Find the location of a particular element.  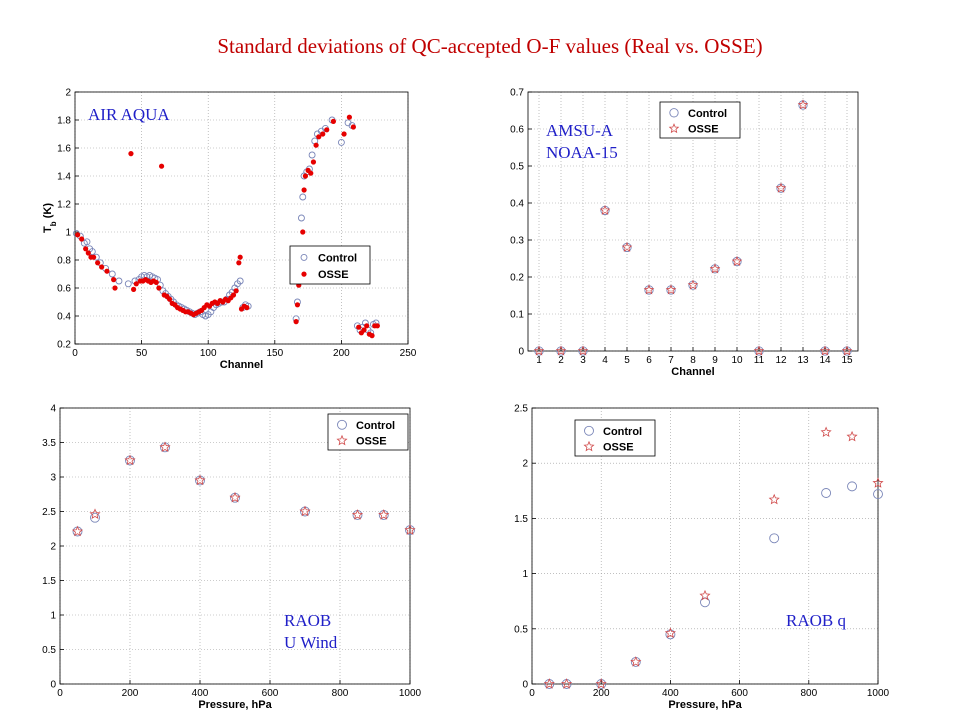

x-tick-label: 3 is located at coordinates (583, 360).